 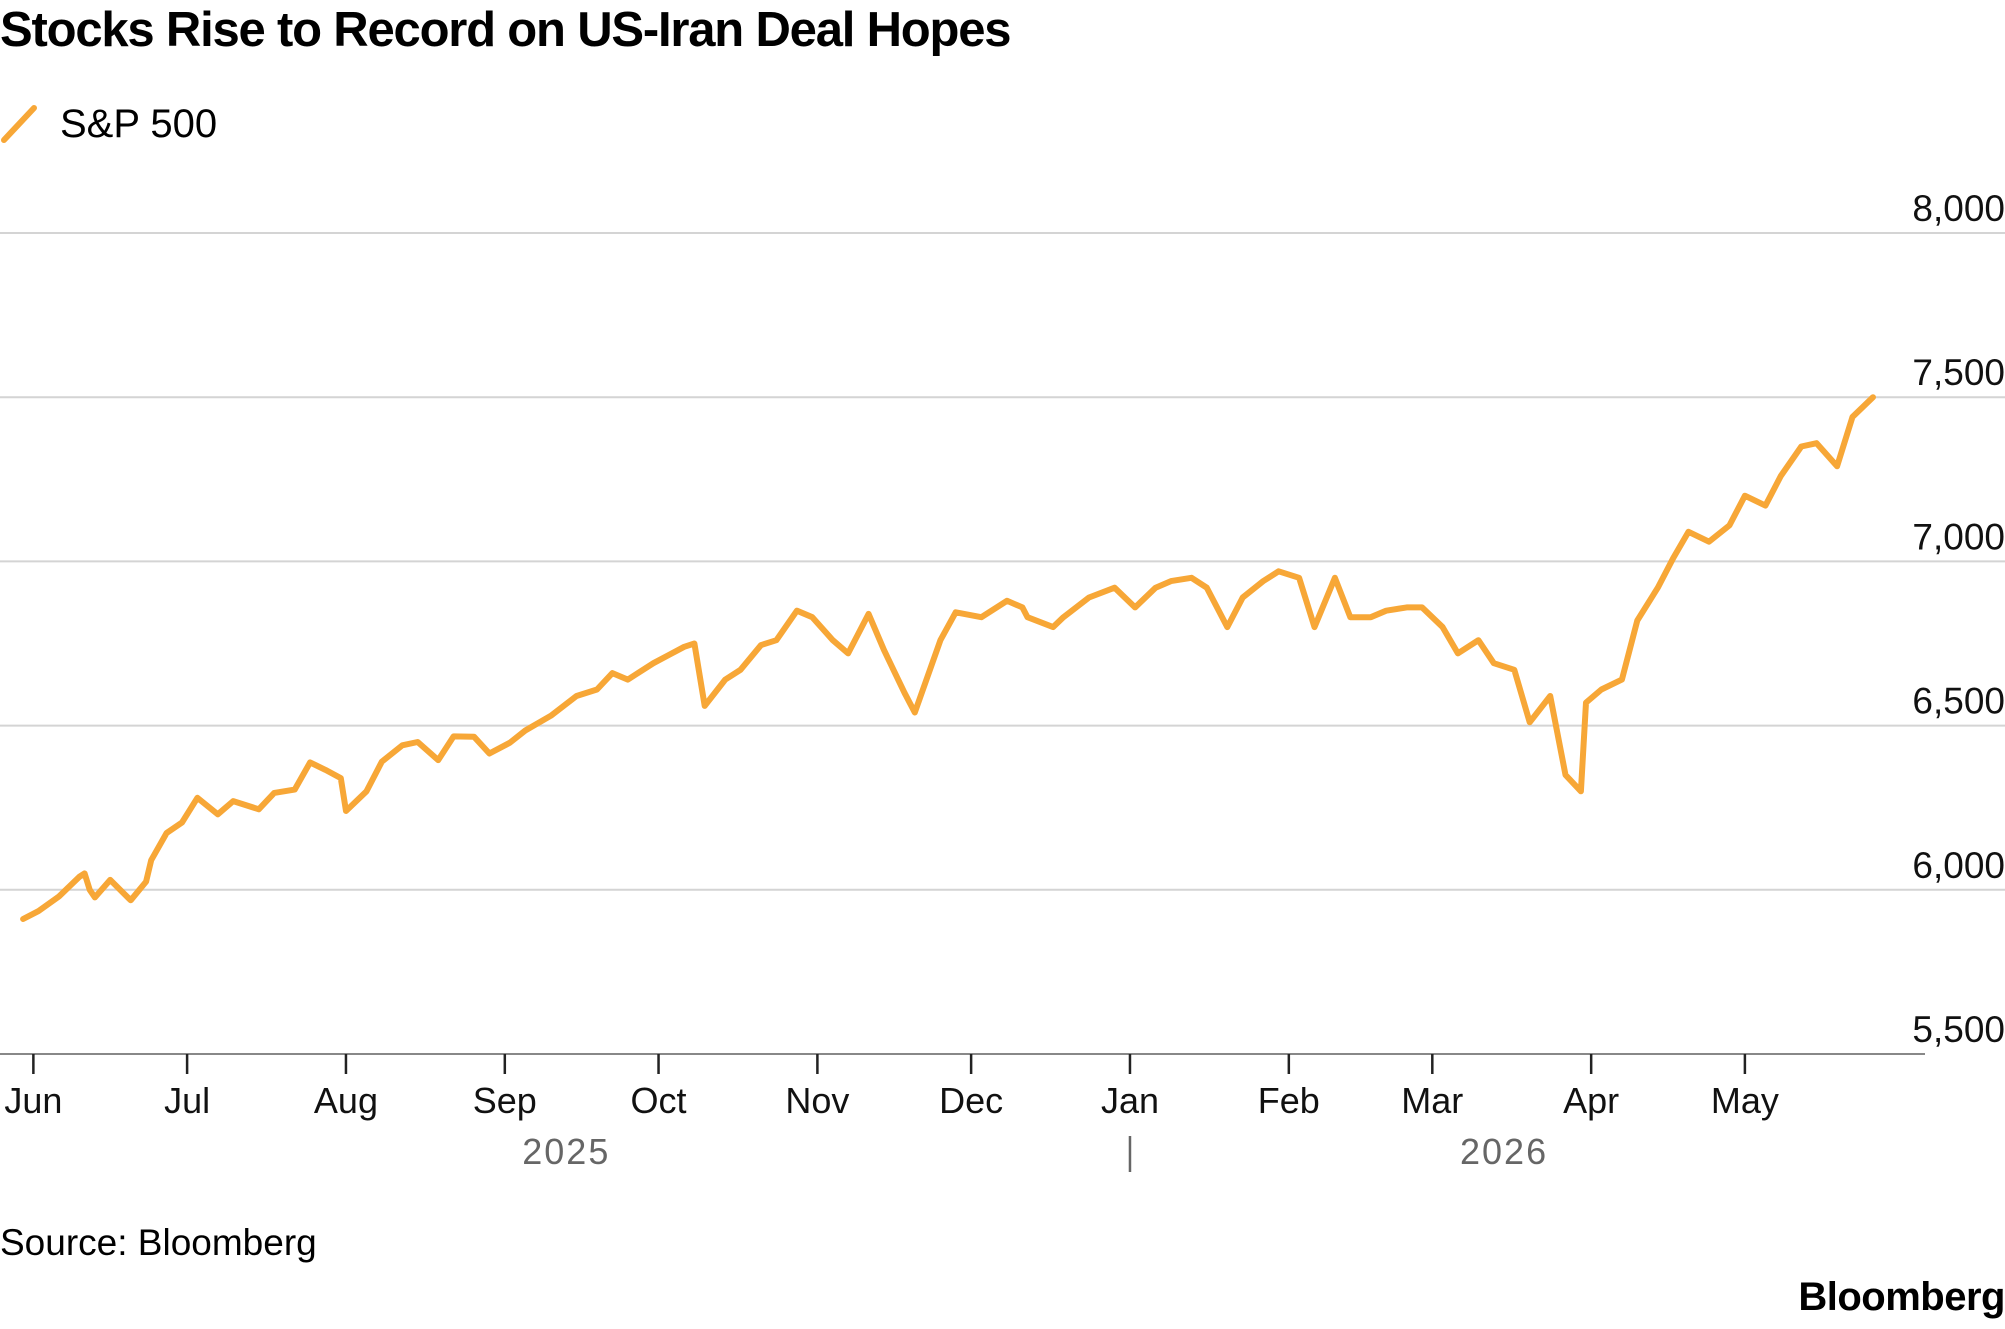 I want to click on x-tick-label: May, so click(x=1745, y=1100).